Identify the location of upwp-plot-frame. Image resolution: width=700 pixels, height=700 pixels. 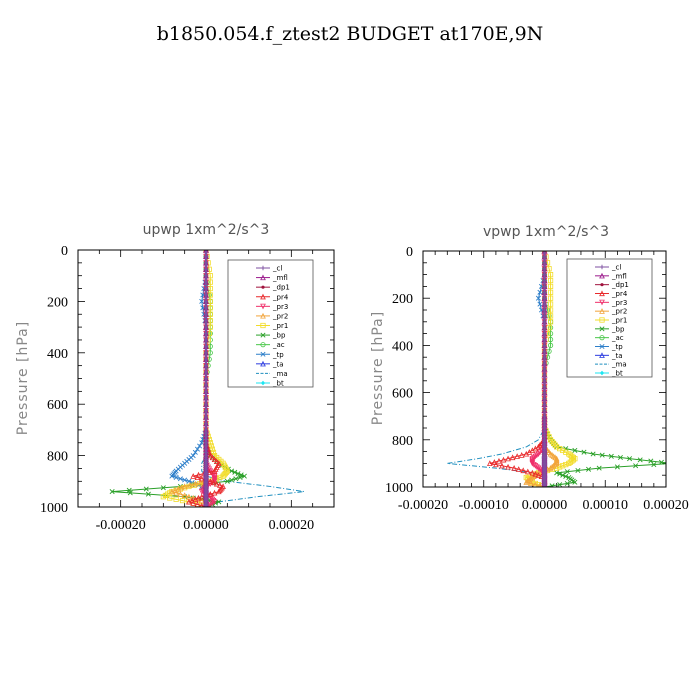
(206, 378).